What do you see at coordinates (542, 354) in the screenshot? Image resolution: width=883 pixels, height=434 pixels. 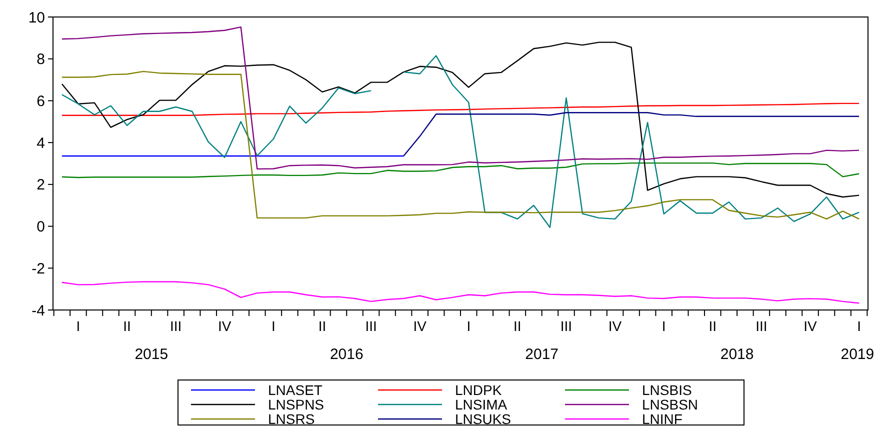 I see `text: 2017` at bounding box center [542, 354].